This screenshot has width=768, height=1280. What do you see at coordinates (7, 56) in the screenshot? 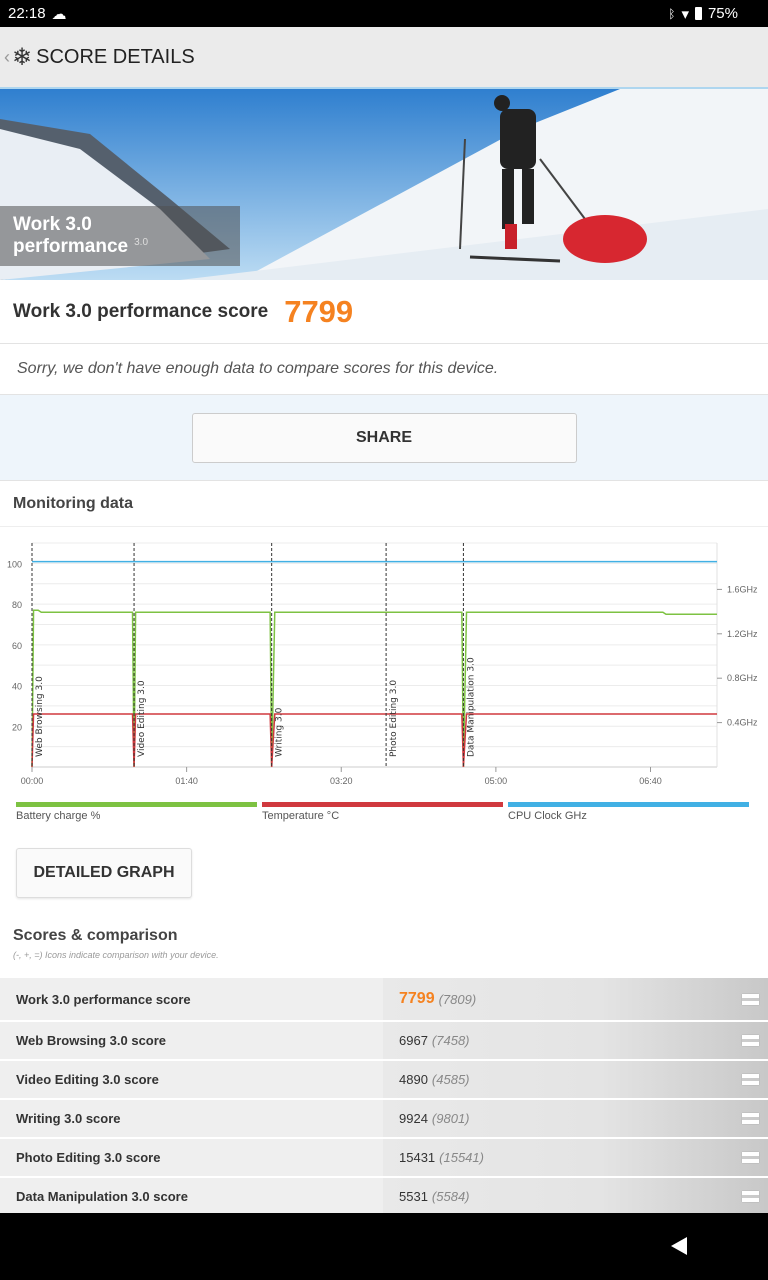
I see `chevron-left-icon: ‹` at bounding box center [7, 56].